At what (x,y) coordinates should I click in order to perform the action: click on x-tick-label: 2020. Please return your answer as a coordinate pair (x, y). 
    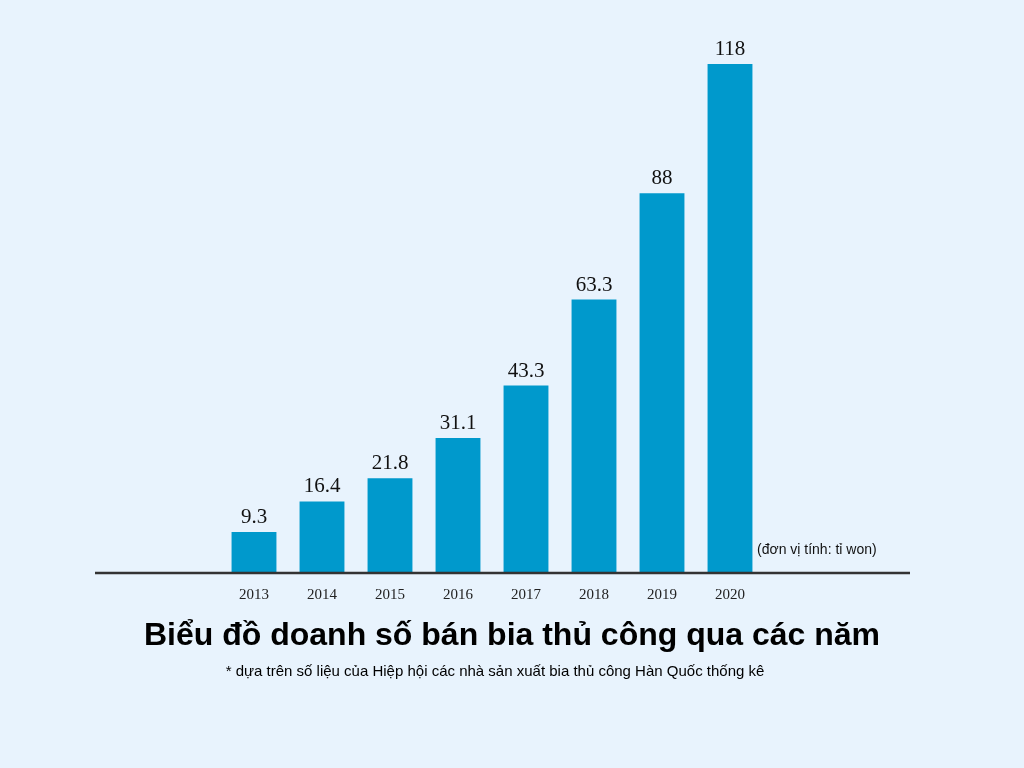
    Looking at the image, I should click on (730, 593).